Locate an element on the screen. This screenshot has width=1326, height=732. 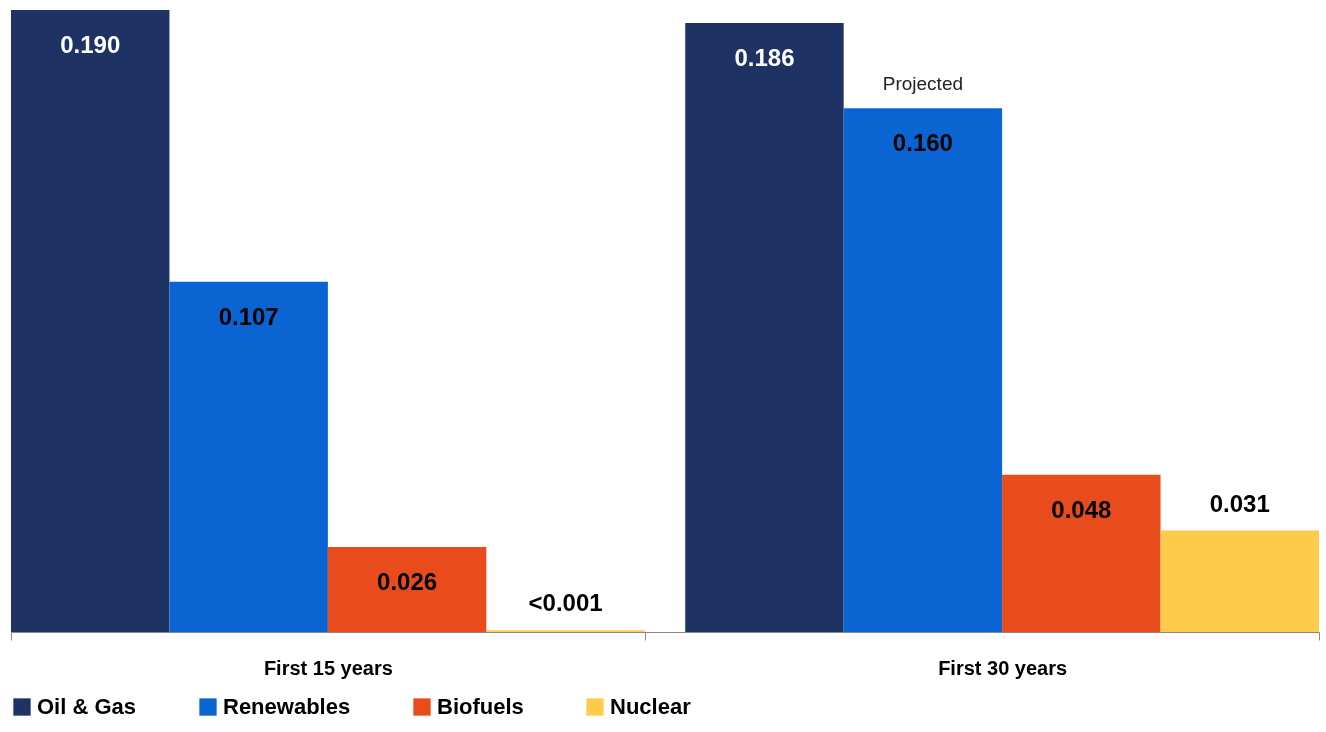
annotation: Projected is located at coordinates (923, 84).